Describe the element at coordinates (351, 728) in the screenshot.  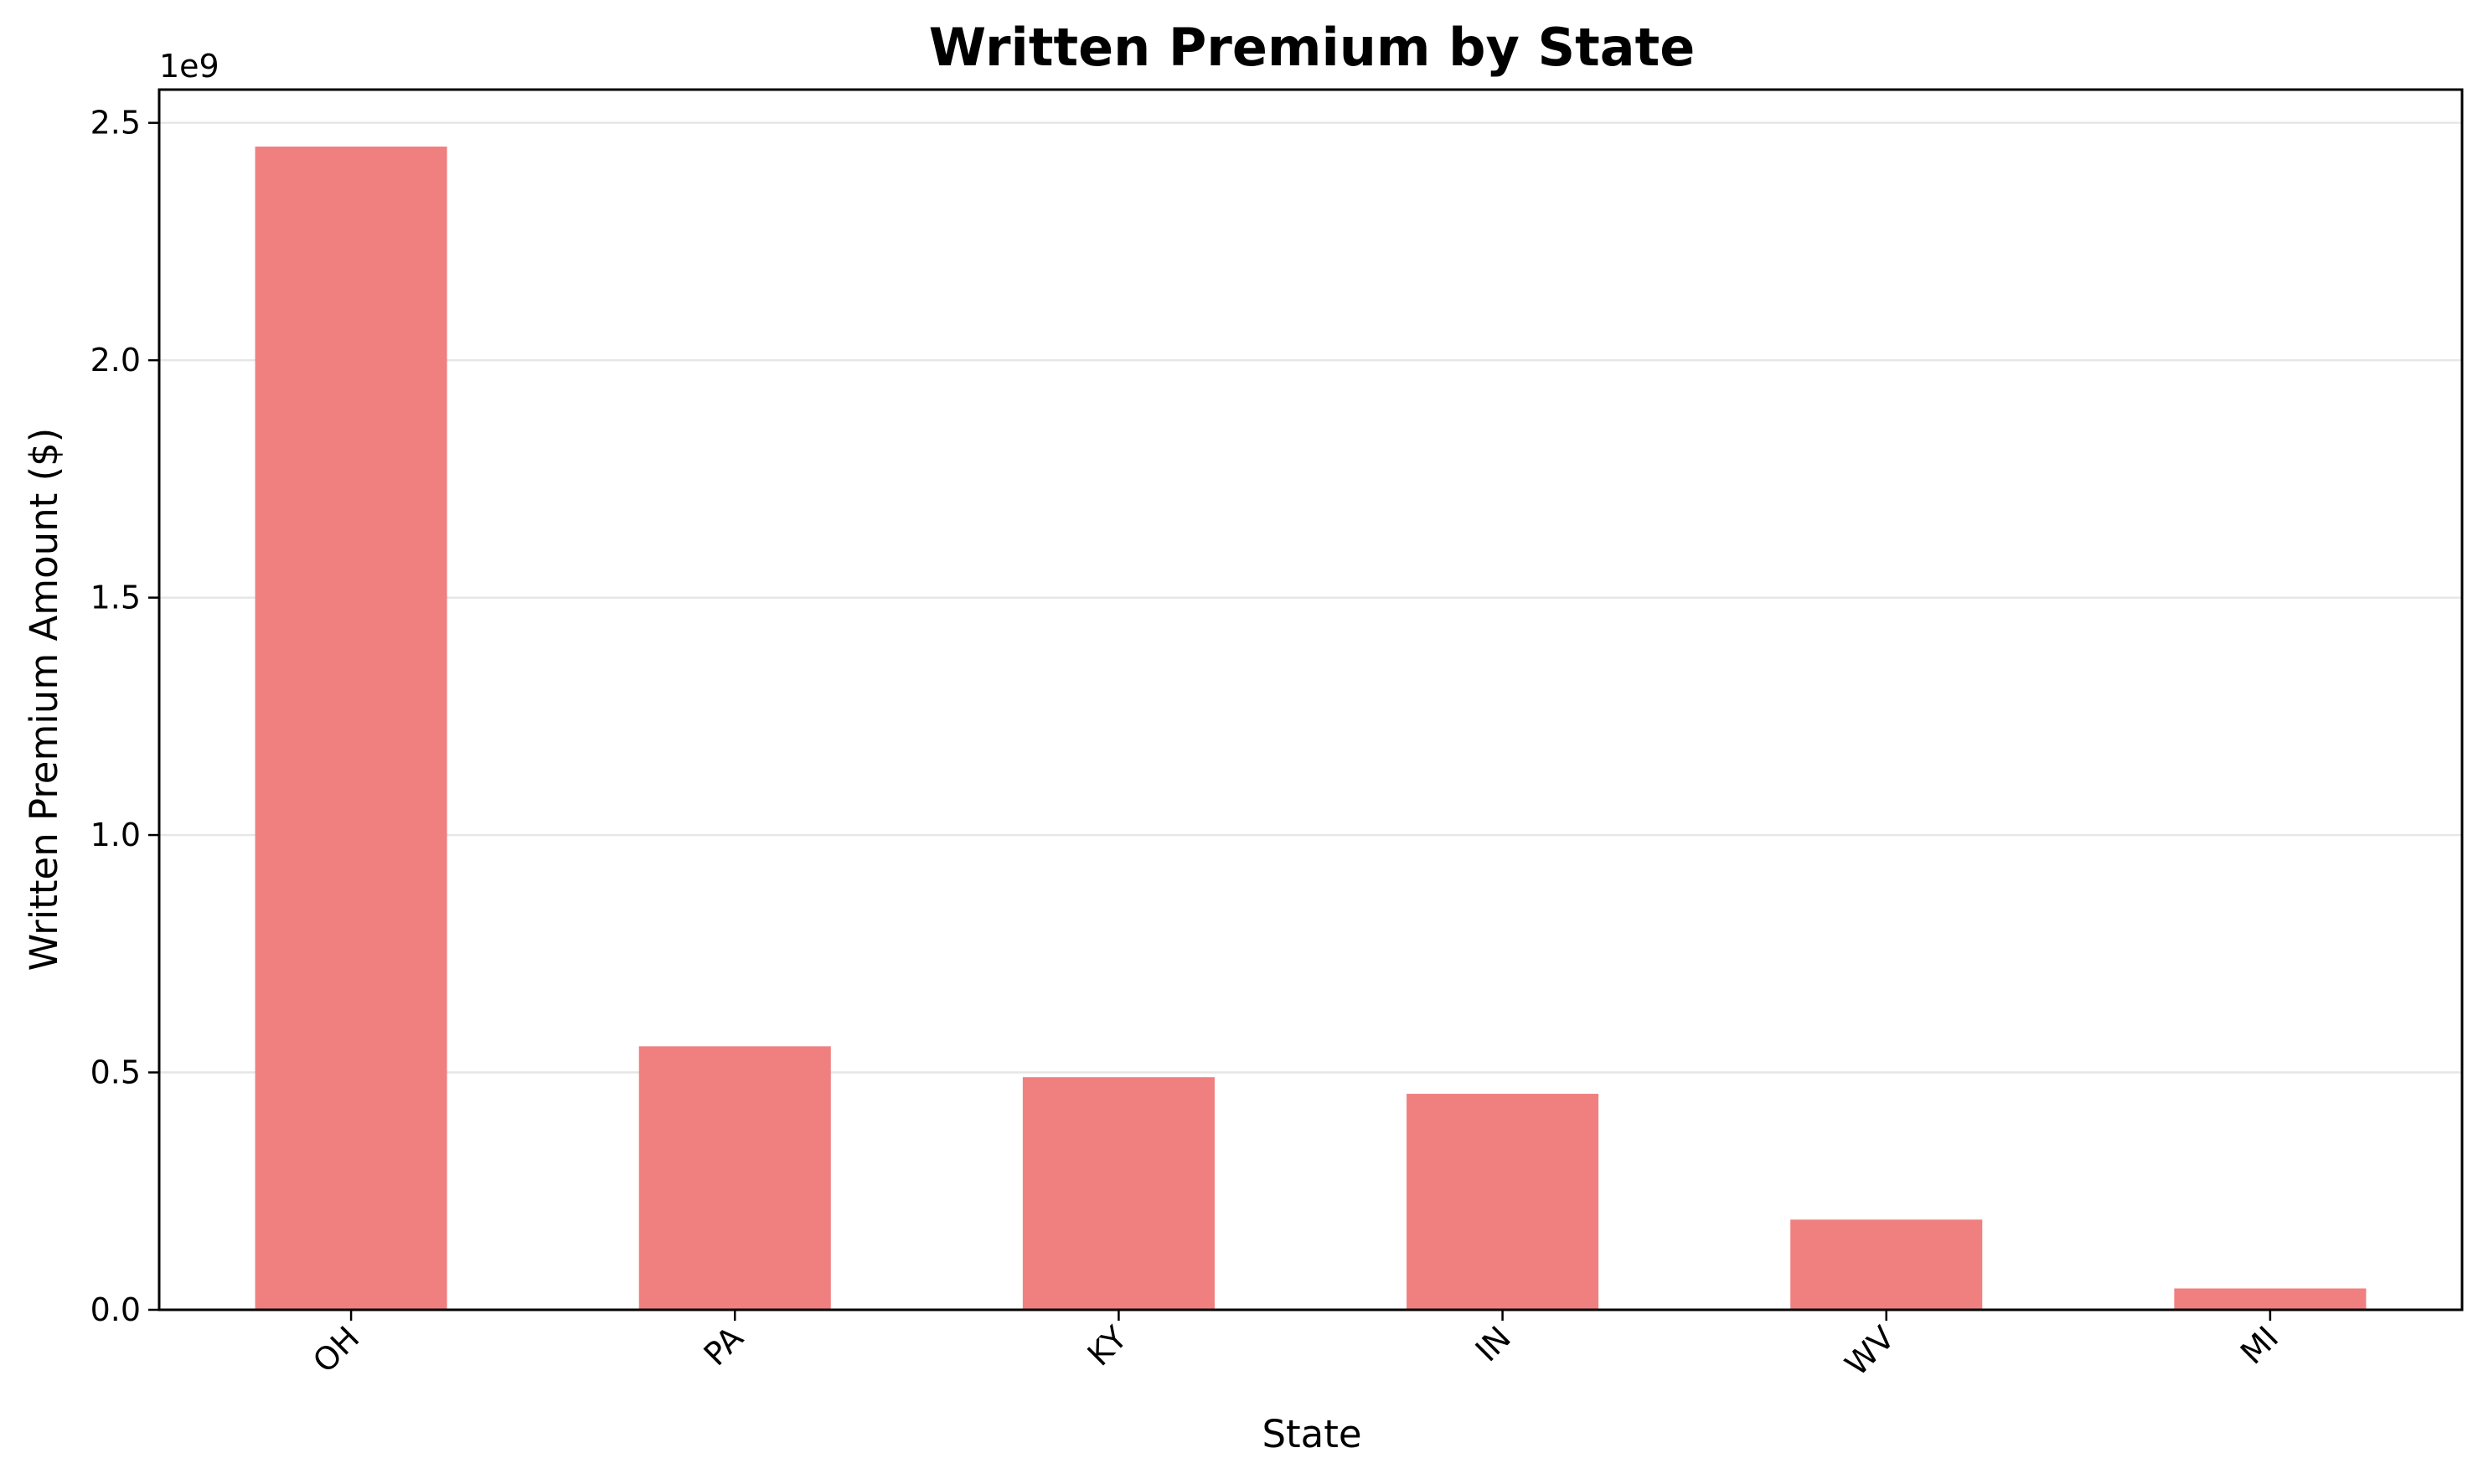
I see `bar-oh` at that location.